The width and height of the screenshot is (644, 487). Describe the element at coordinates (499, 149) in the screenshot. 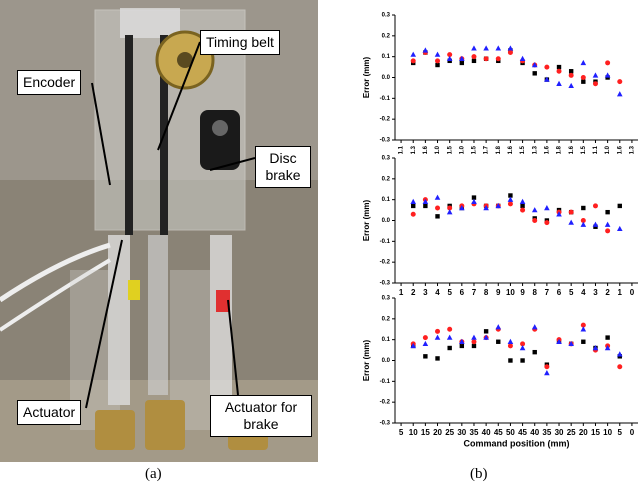

I see `x-tick-label: 1.8` at that location.